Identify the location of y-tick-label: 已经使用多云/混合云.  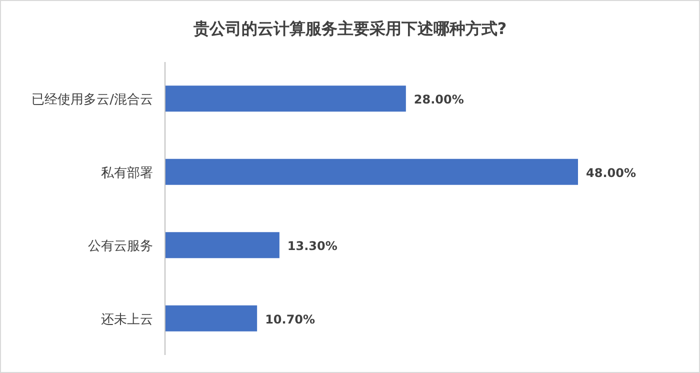
(92, 100).